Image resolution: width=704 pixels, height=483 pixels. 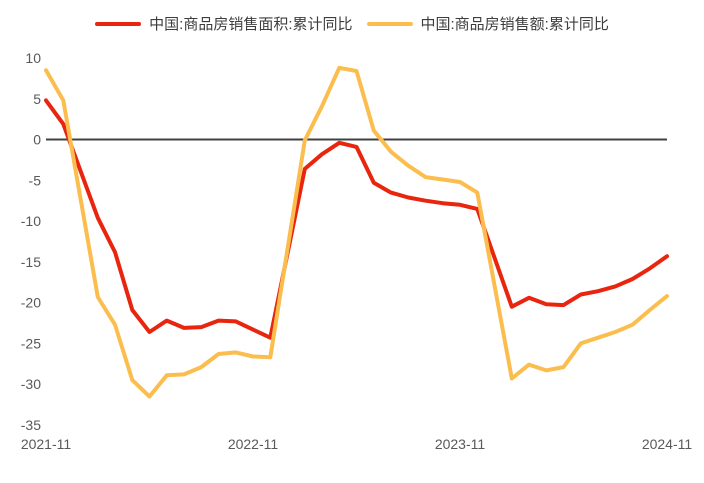 I want to click on legend-swatch-sales-amount, so click(x=389, y=23).